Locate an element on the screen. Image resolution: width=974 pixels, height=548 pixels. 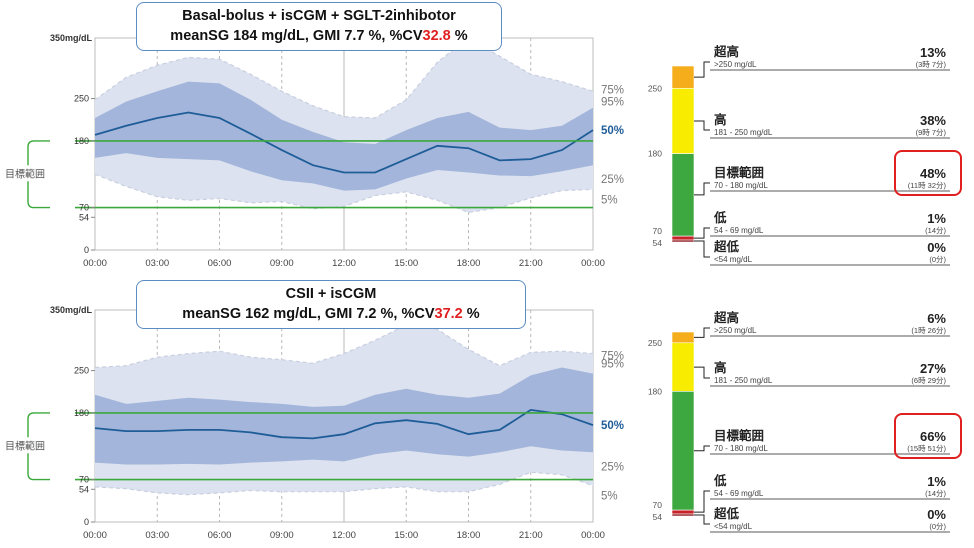
chart-1-tir-range-1: 181 - 250 mg/dL is located at coordinates (743, 132).